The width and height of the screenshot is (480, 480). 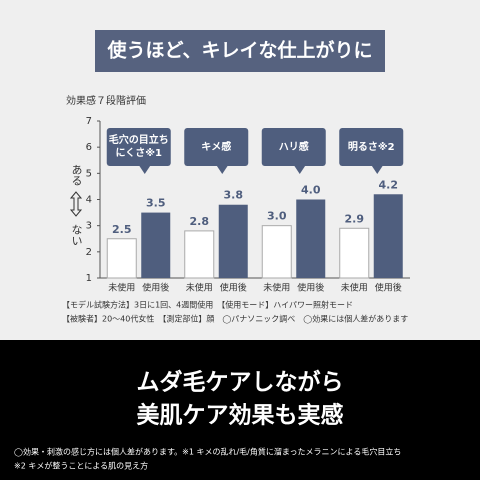 What do you see at coordinates (355, 218) in the screenshot?
I see `value-label: 2.9` at bounding box center [355, 218].